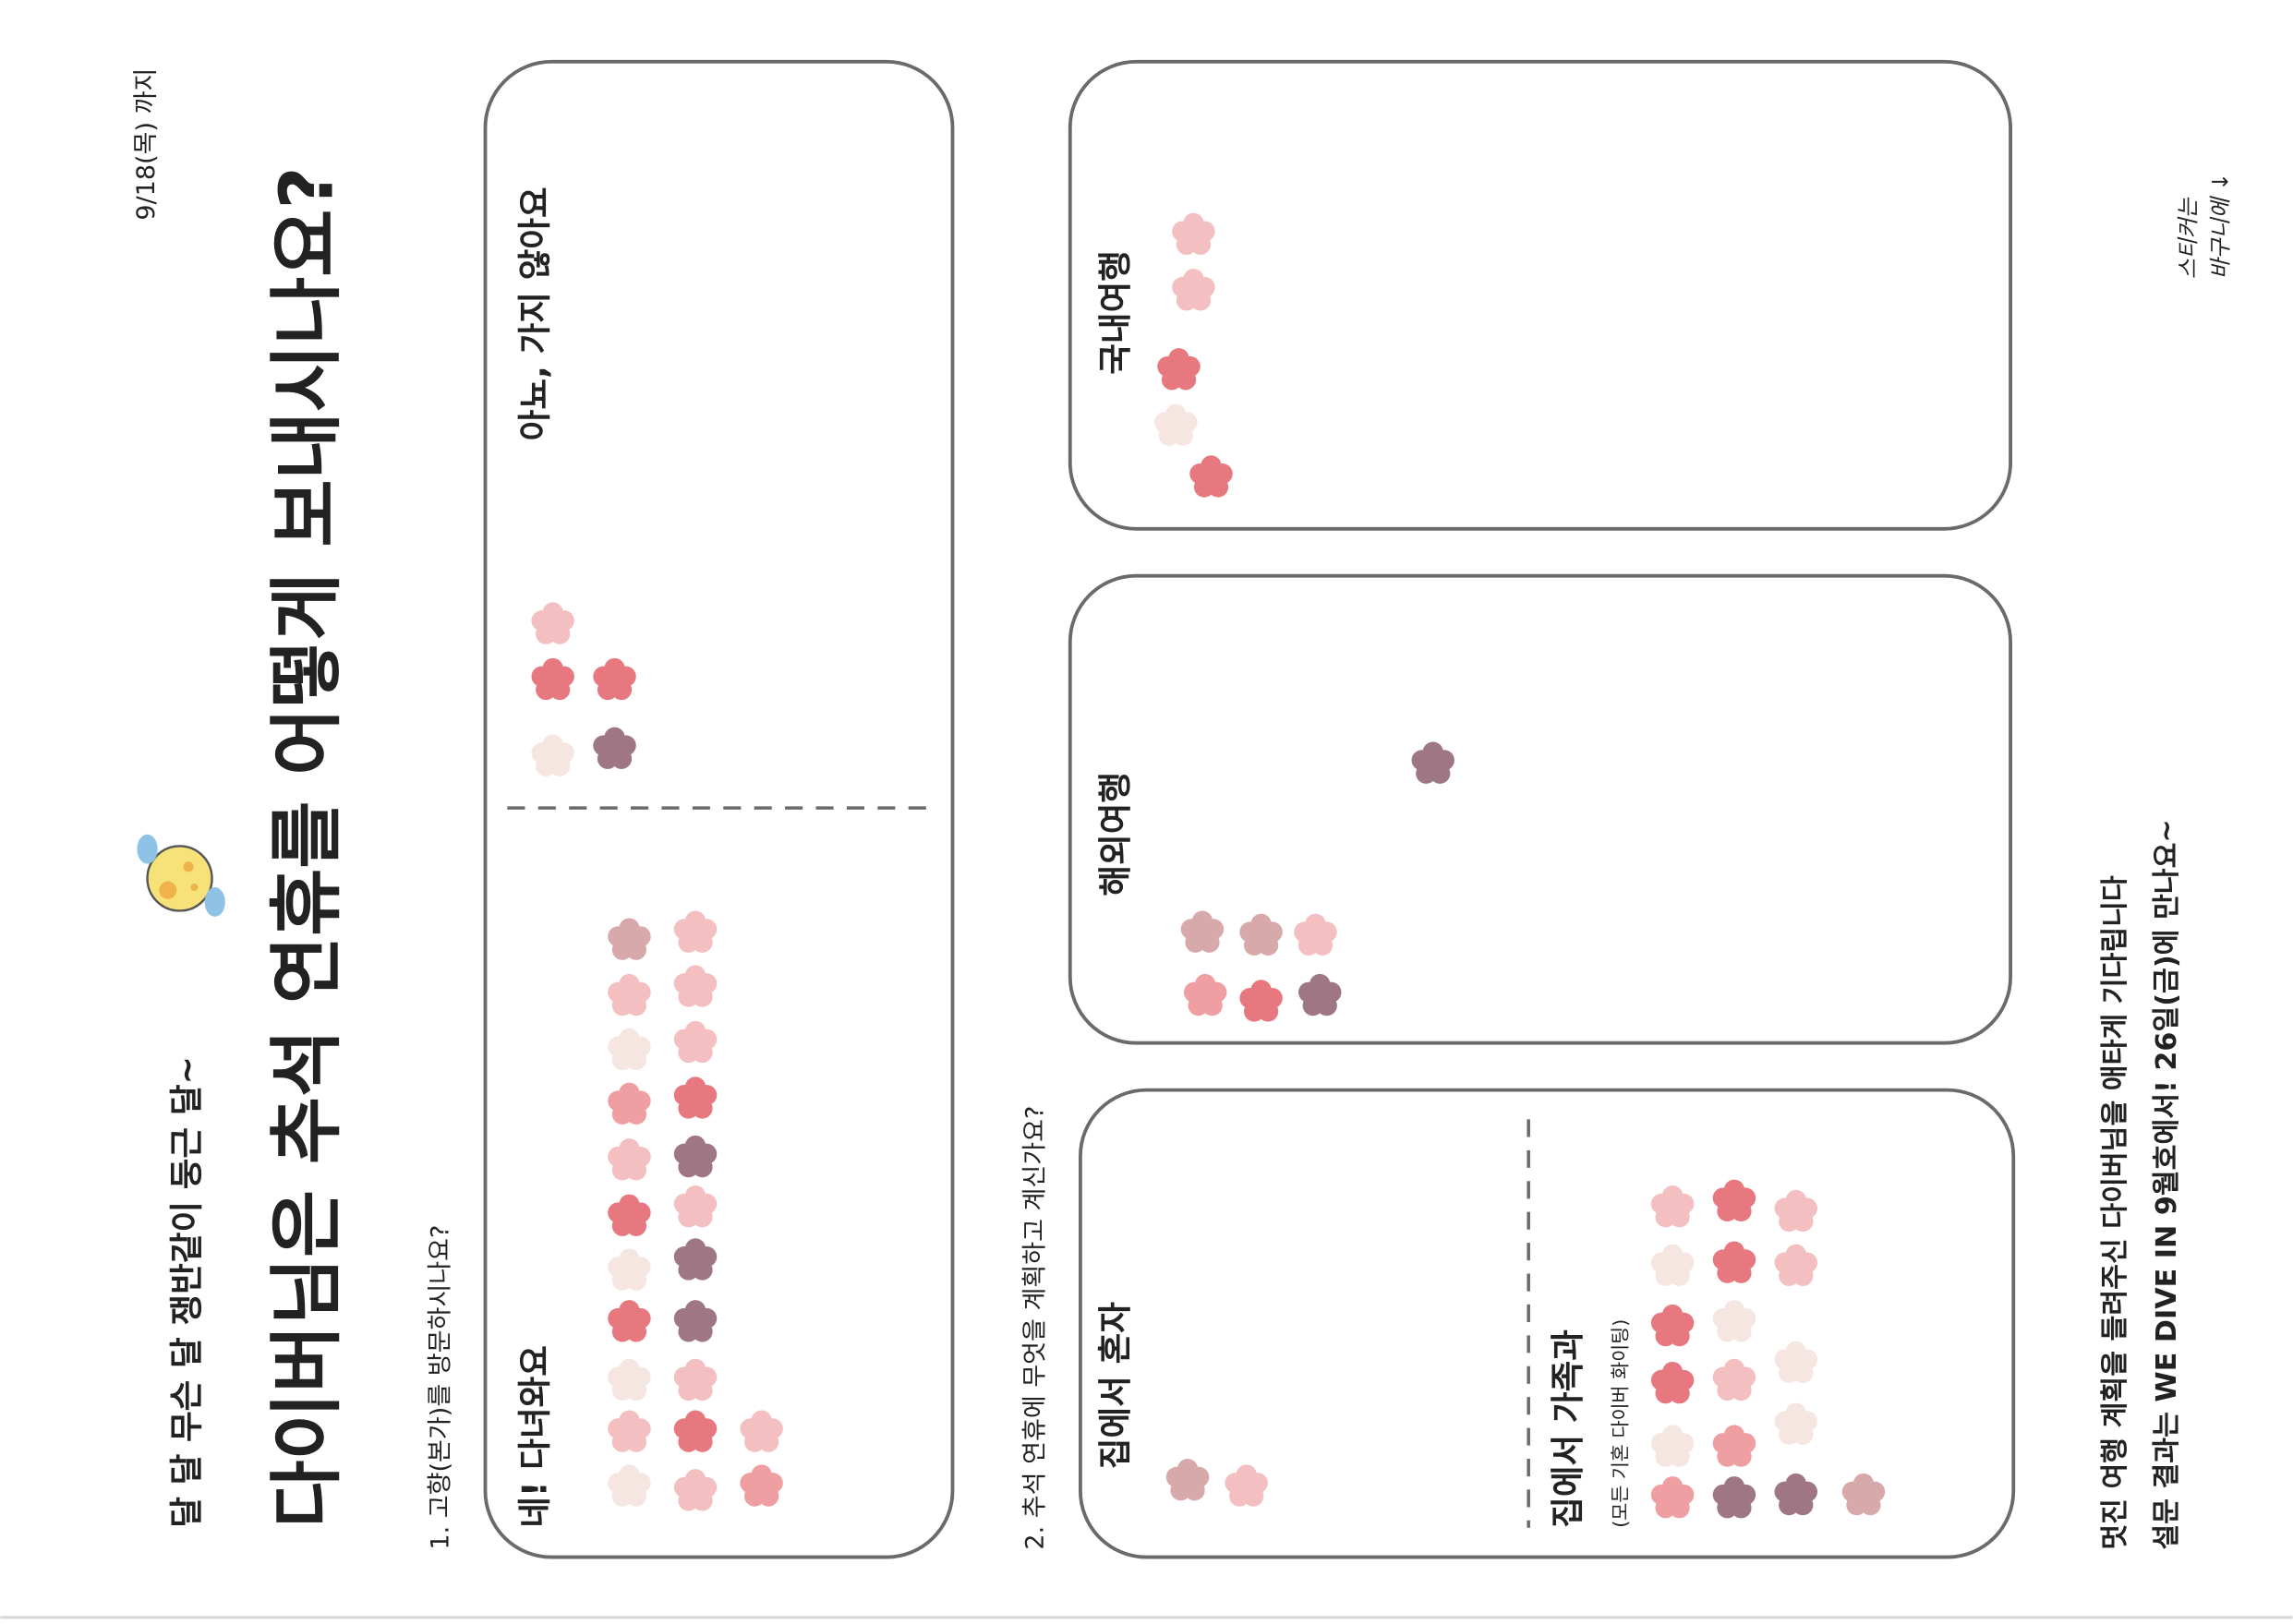 Image resolution: width=2293 pixels, height=1624 pixels. Describe the element at coordinates (1035, 1328) in the screenshot. I see `question-label: 2. 추석 연휴에 무엇을 계획하고 계신가요?` at that location.